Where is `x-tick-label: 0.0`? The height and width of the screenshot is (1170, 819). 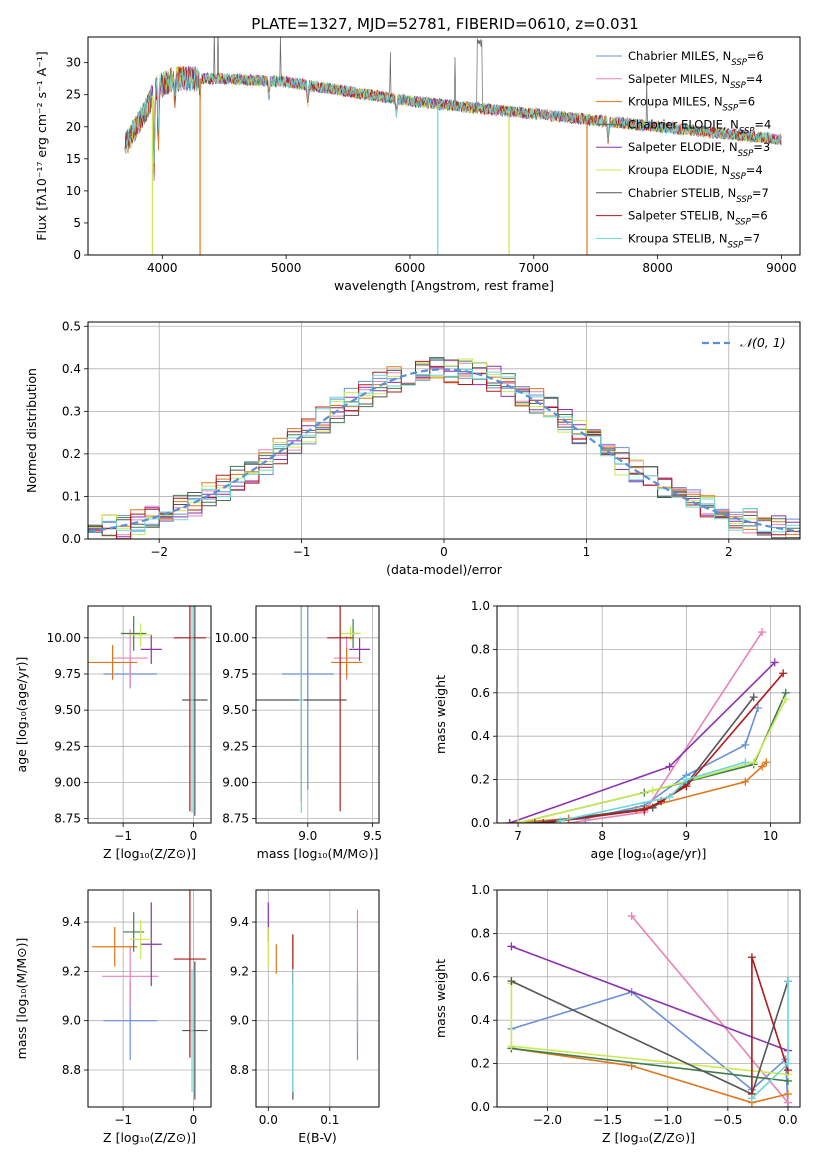 x-tick-label: 0.0 is located at coordinates (787, 1120).